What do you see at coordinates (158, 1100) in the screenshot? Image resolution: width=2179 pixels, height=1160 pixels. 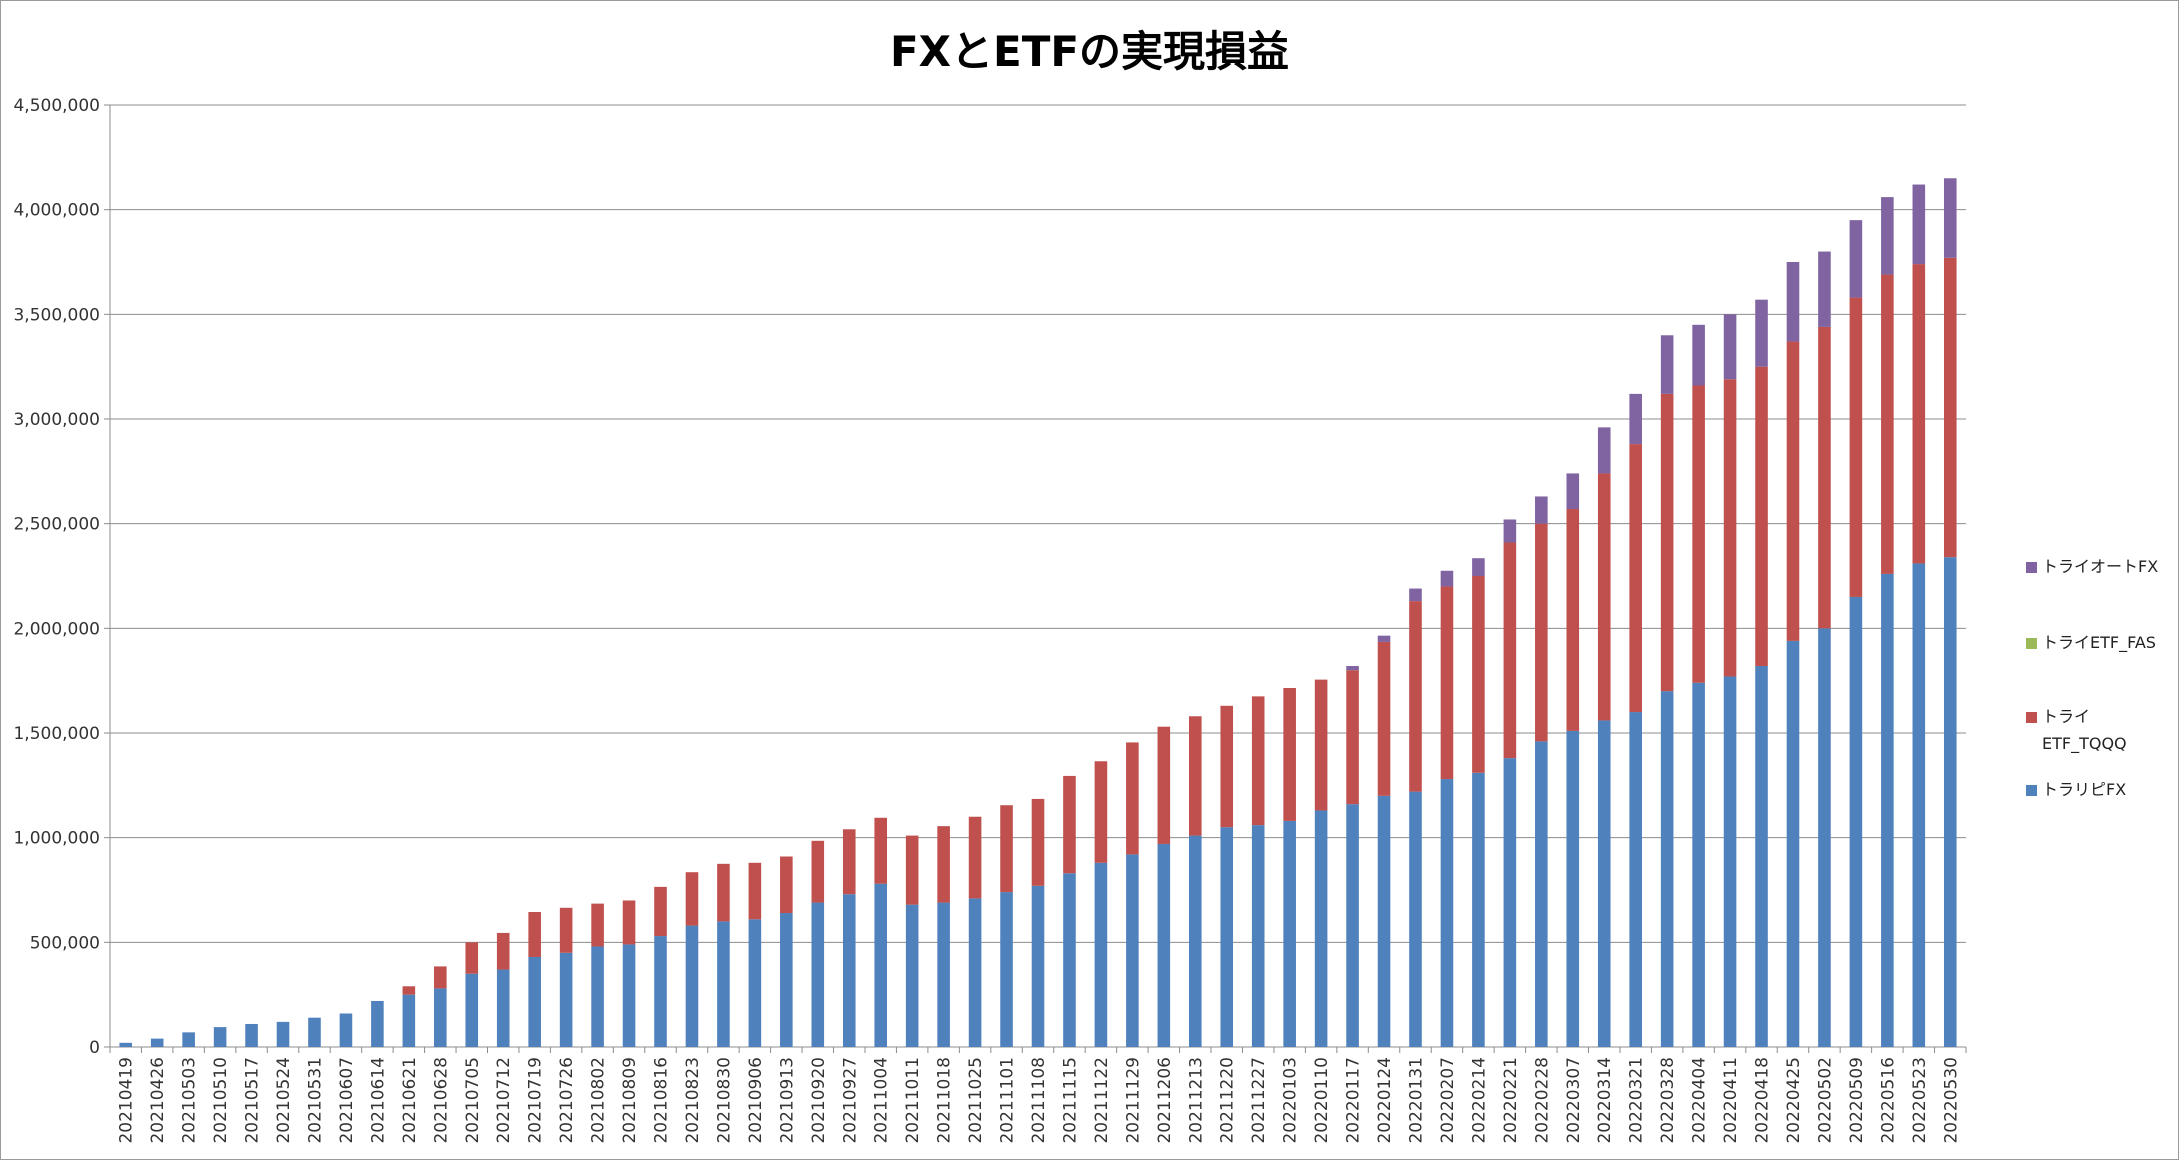 I see `x-tick-label: 20210426` at bounding box center [158, 1100].